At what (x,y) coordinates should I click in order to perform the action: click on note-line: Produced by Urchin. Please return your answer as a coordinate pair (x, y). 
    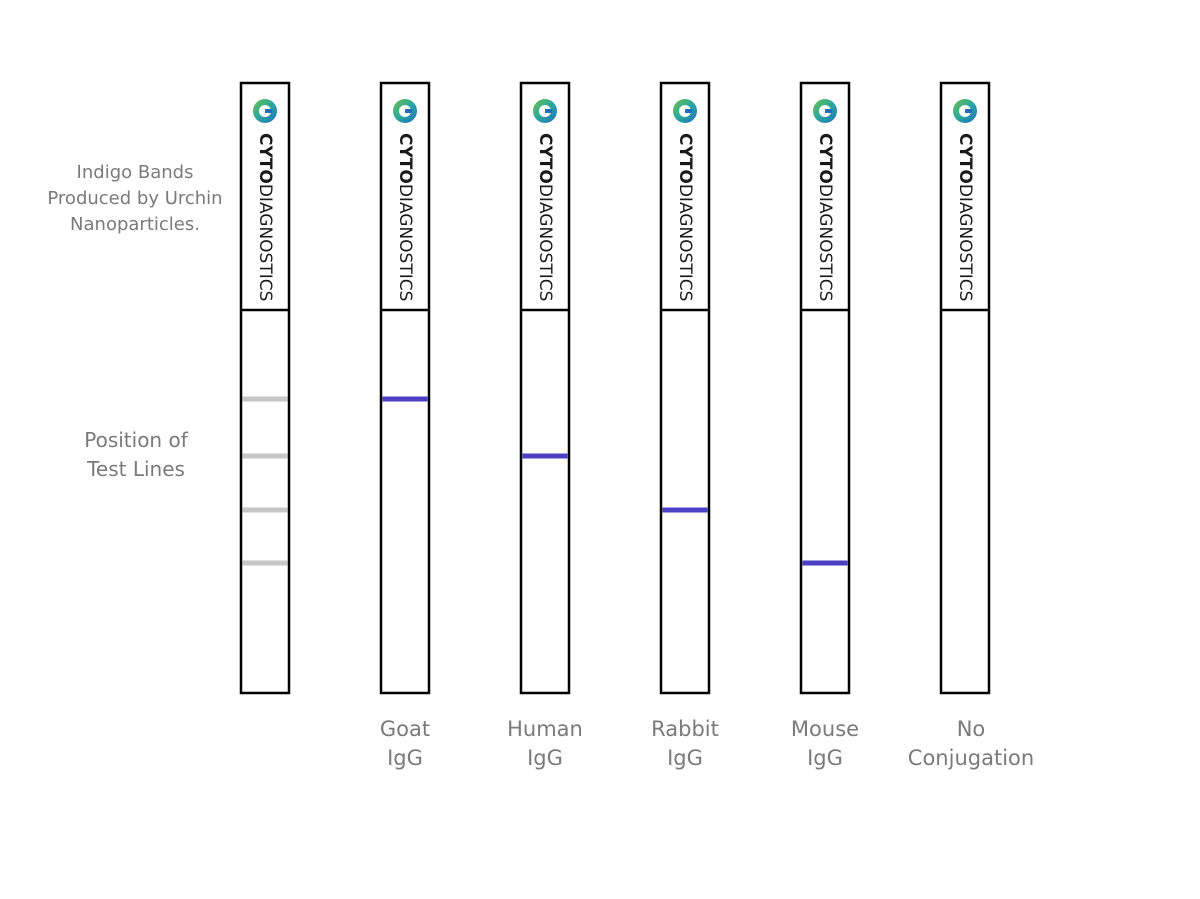
    Looking at the image, I should click on (134, 198).